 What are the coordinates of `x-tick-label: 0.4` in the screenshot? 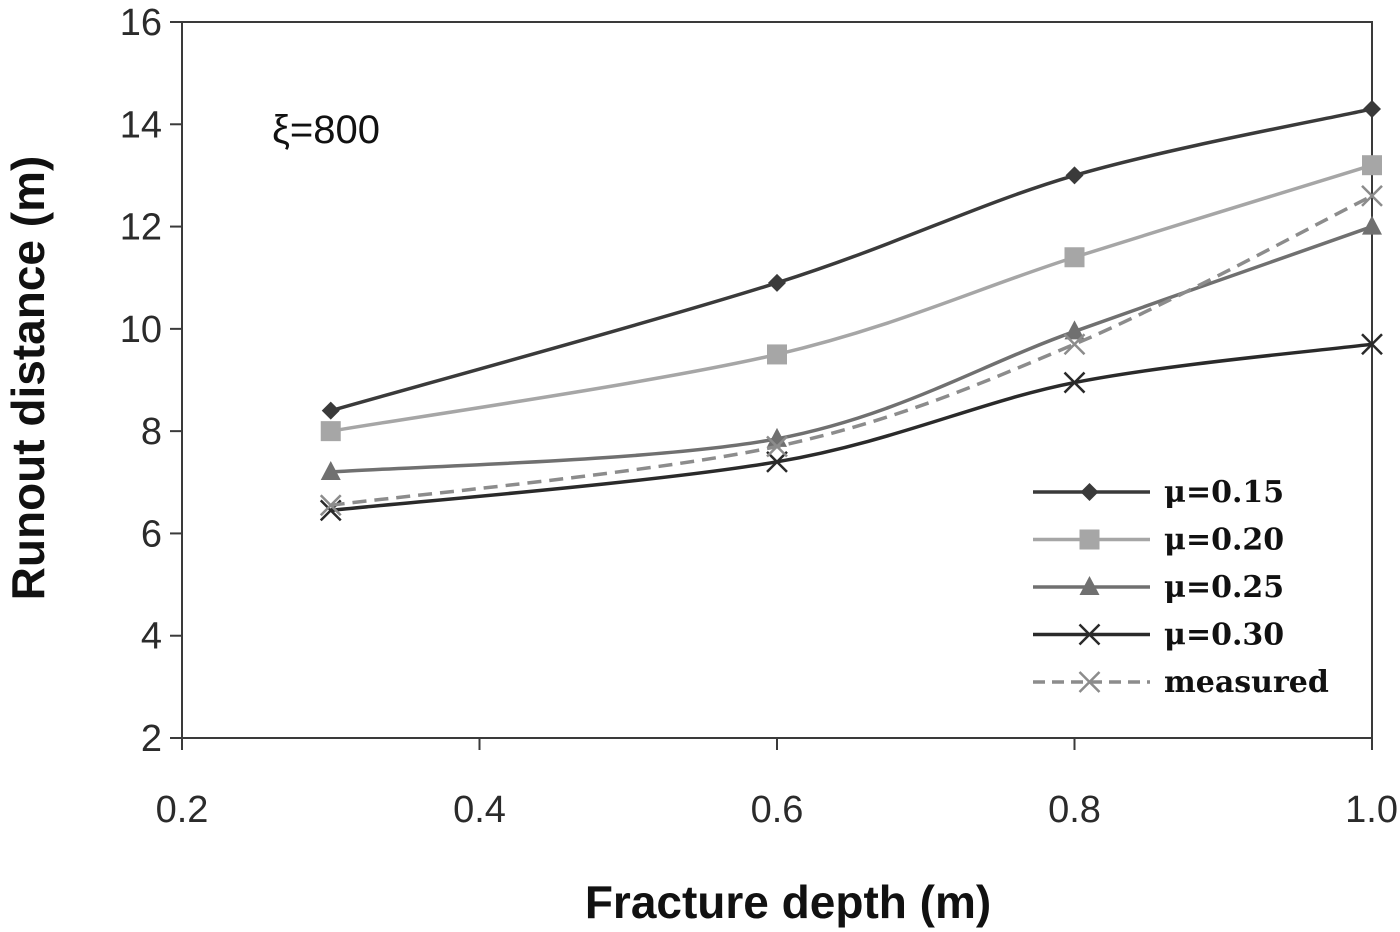 It's located at (479, 810).